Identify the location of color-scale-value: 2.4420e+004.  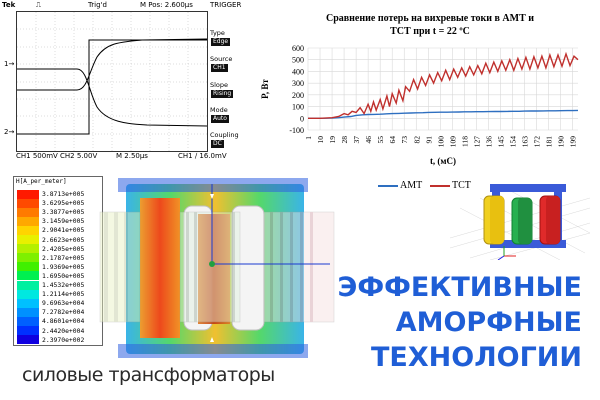
(63, 330).